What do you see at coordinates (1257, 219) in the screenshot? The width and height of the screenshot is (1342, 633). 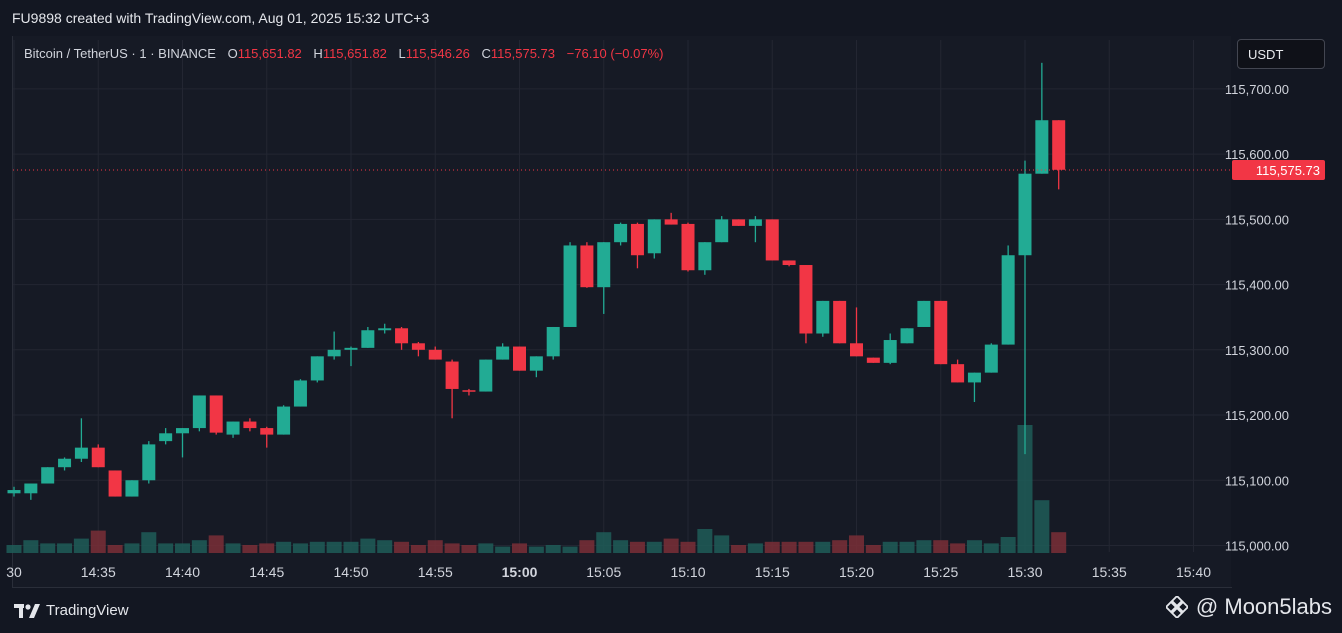 I see `y-tick-label: 115,500.00` at bounding box center [1257, 219].